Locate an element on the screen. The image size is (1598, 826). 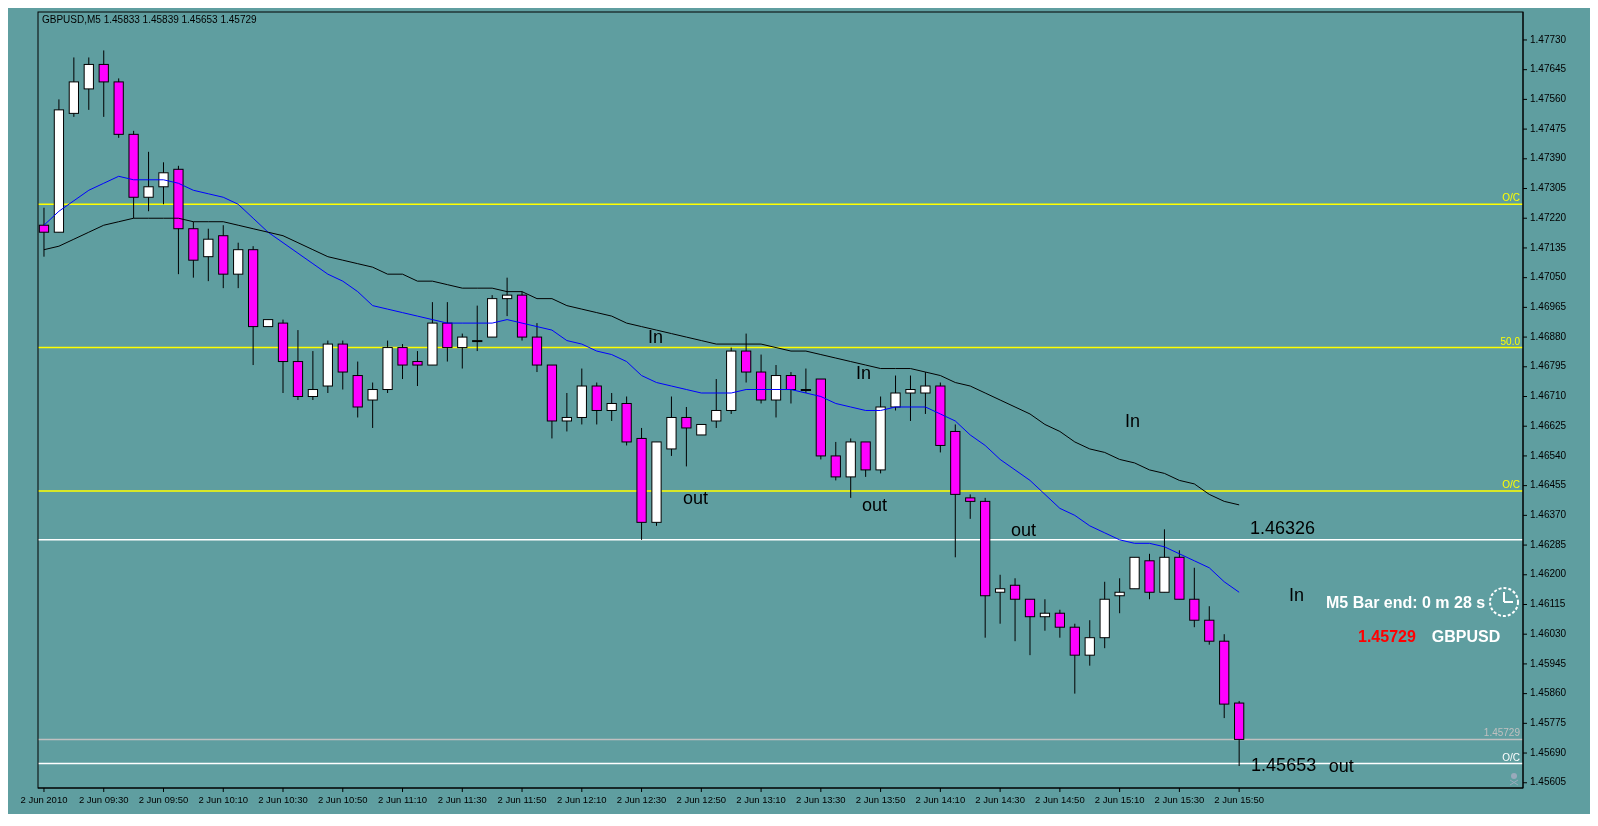
x-tick-label: 2 Jun 10:10 is located at coordinates (223, 799).